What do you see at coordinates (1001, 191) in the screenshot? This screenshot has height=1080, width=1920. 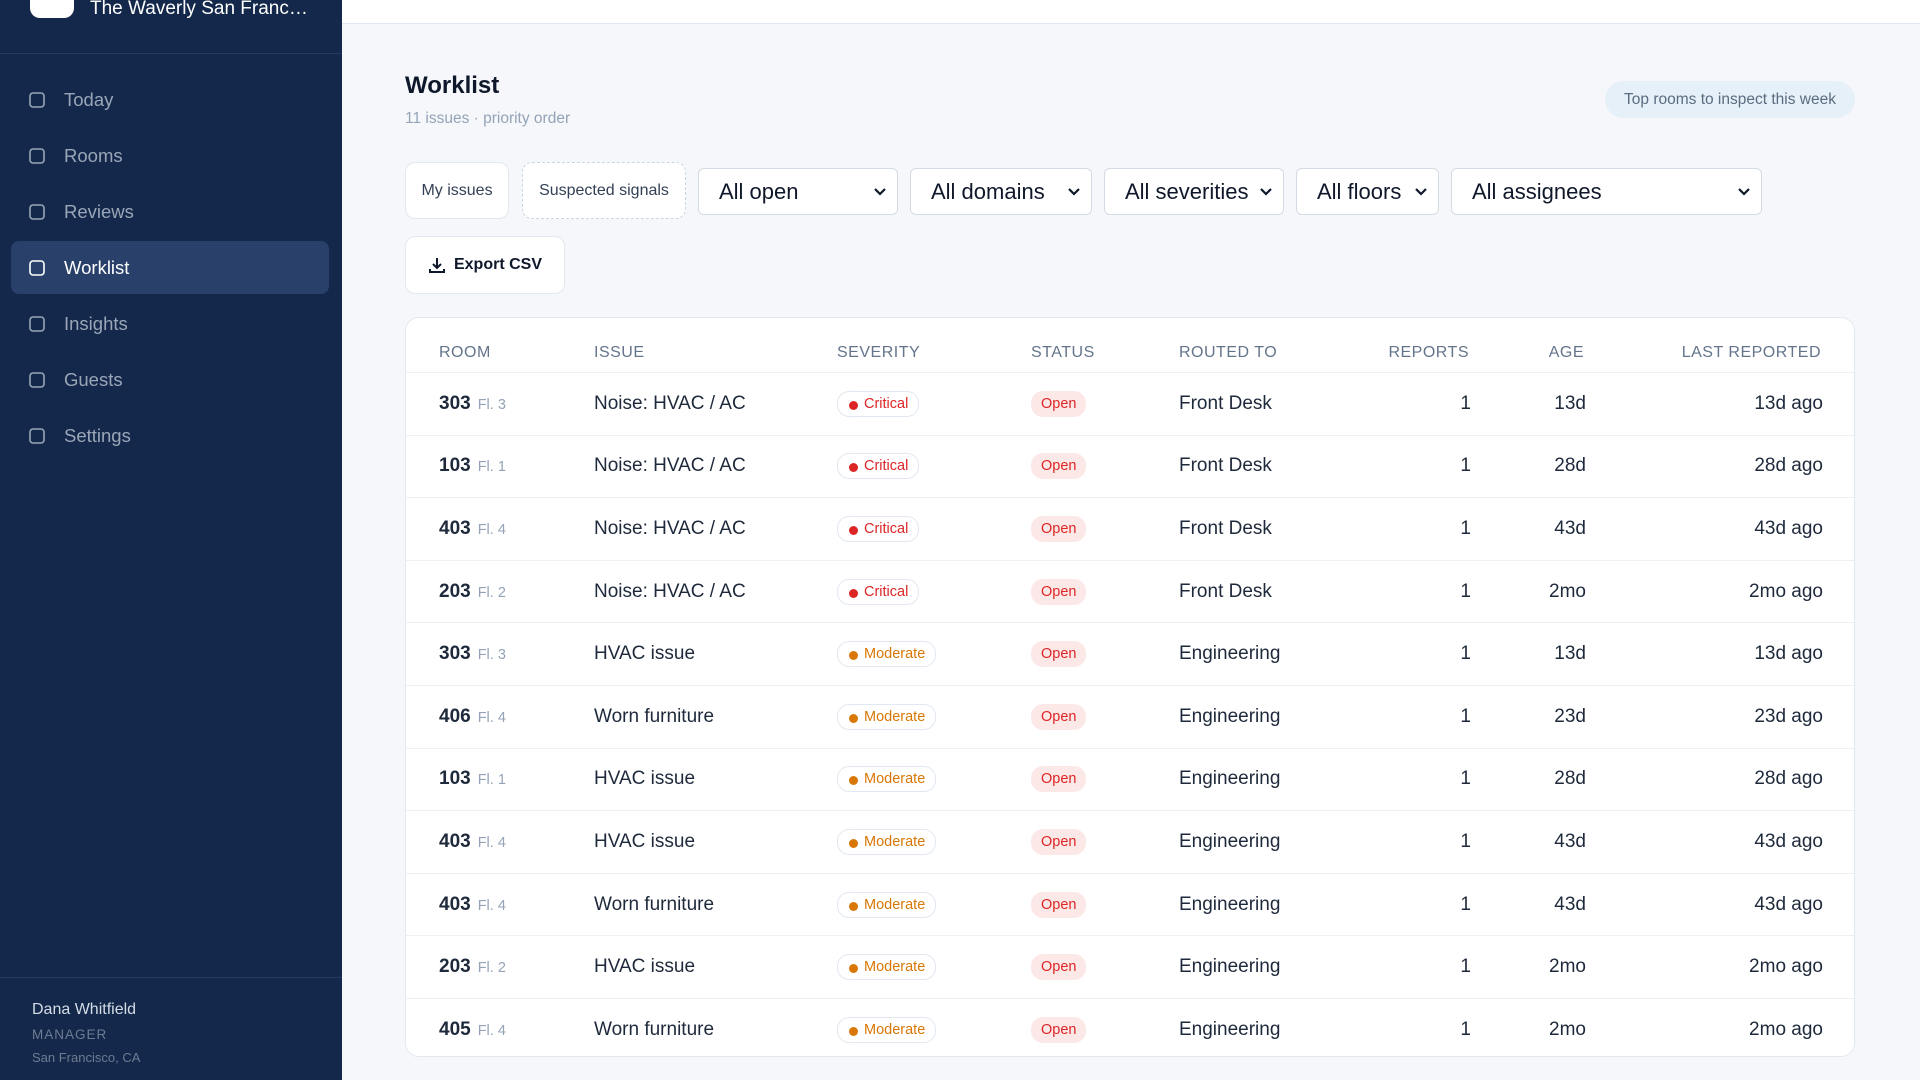 I see `filter-select: All domains` at bounding box center [1001, 191].